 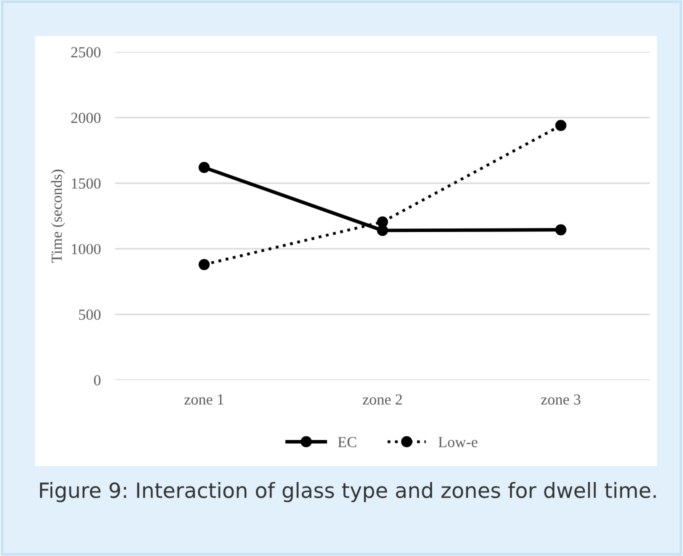 I want to click on y-axis-title: Time (seconds), so click(x=58, y=216).